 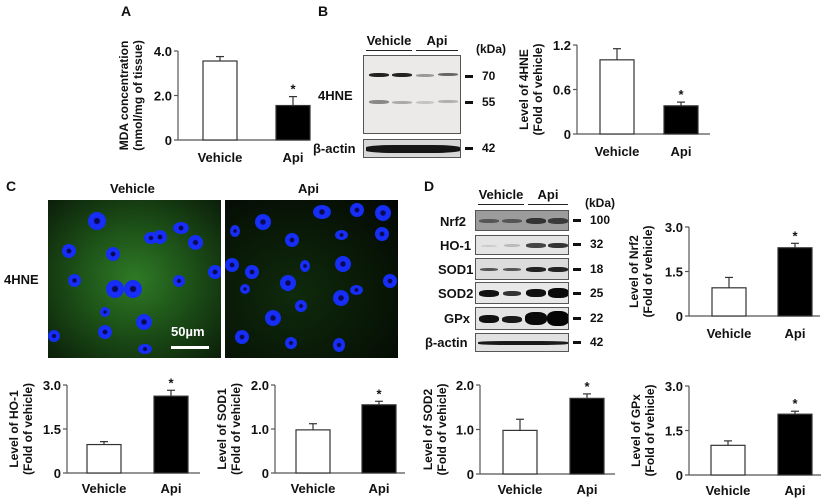 What do you see at coordinates (412, 94) in the screenshot?
I see `blot-4hne` at bounding box center [412, 94].